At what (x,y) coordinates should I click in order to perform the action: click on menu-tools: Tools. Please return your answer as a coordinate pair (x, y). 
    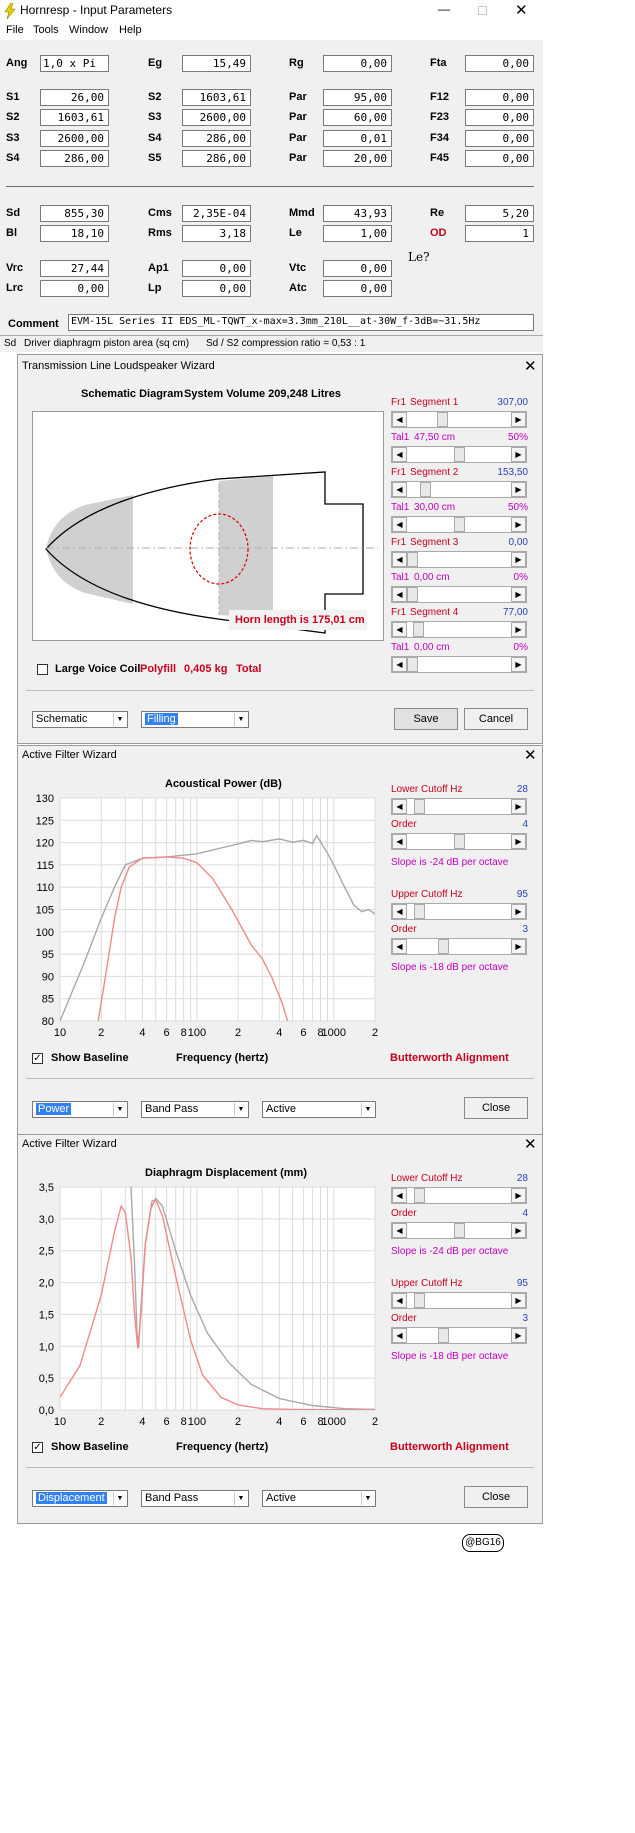
    Looking at the image, I should click on (46, 30).